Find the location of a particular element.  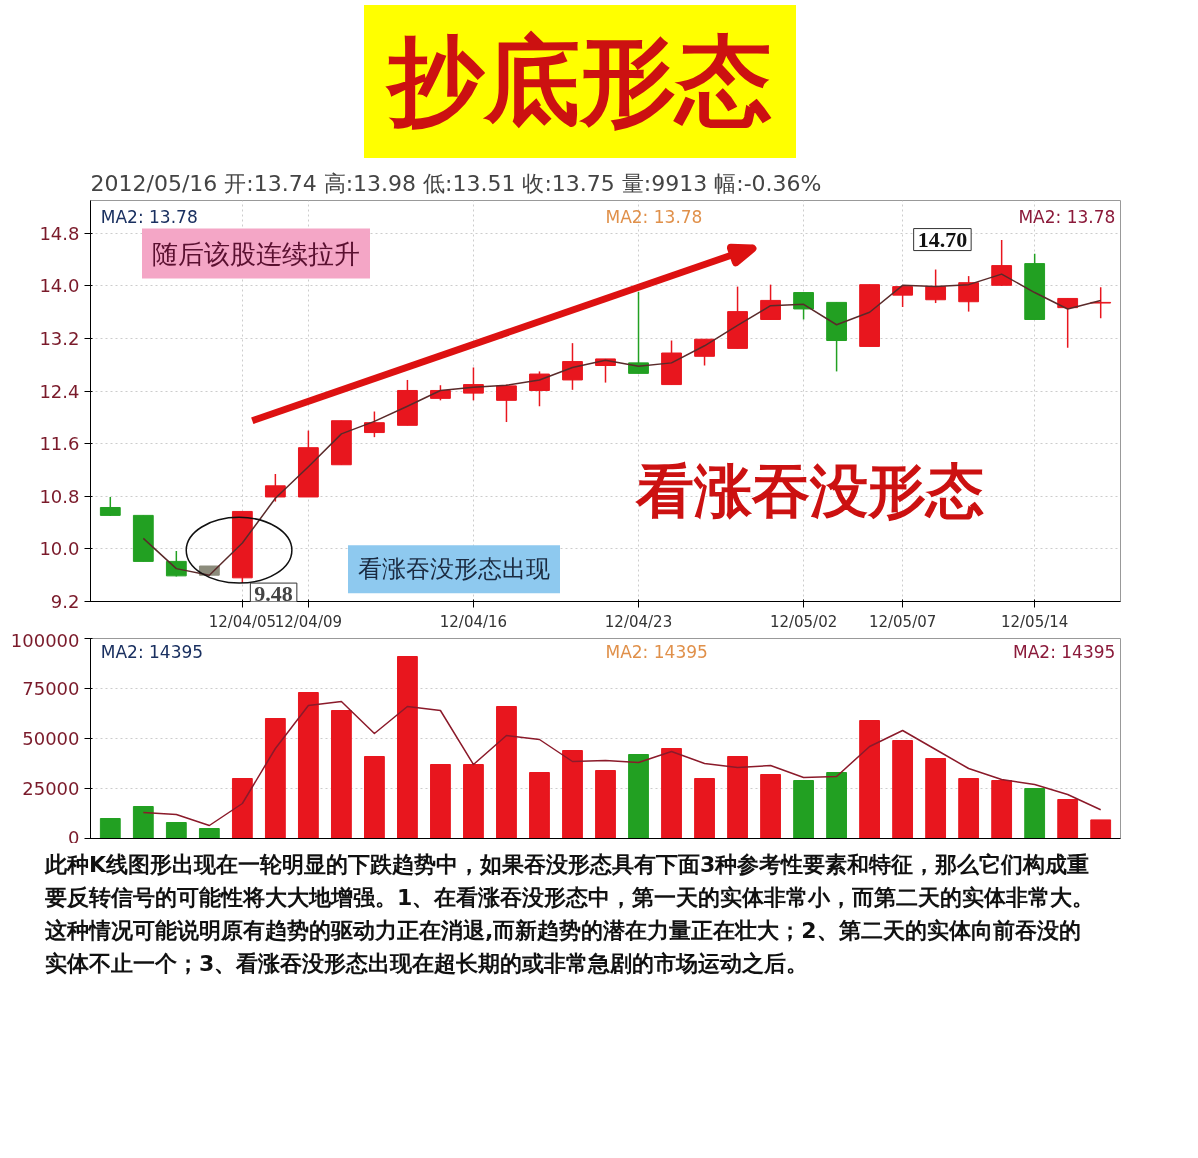

y-tick-label: 10.8 is located at coordinates (59, 496).